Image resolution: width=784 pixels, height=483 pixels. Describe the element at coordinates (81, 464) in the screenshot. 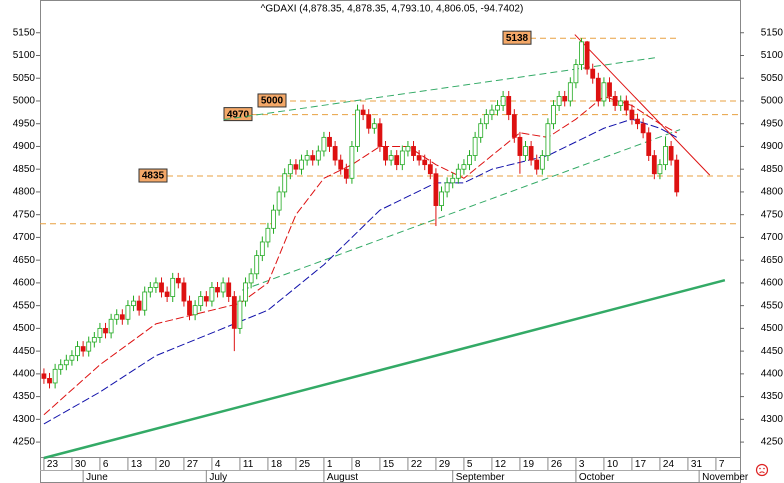

I see `x-tick-label: 30` at that location.